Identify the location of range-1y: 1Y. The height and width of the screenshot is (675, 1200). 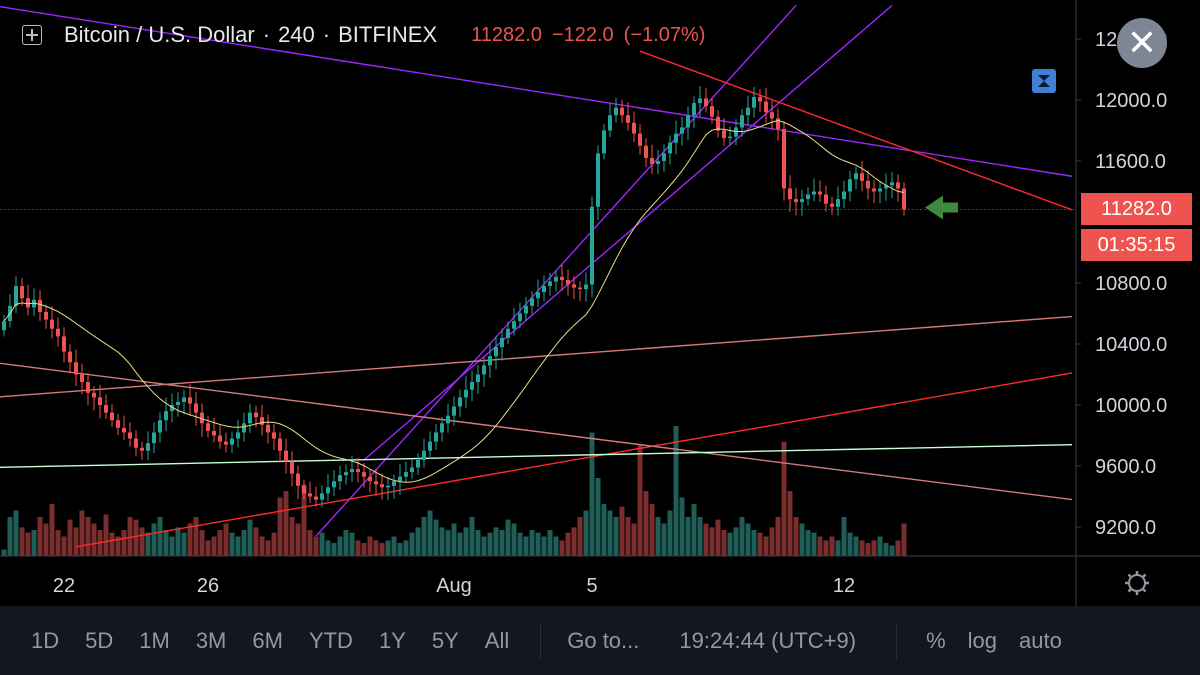
(392, 640).